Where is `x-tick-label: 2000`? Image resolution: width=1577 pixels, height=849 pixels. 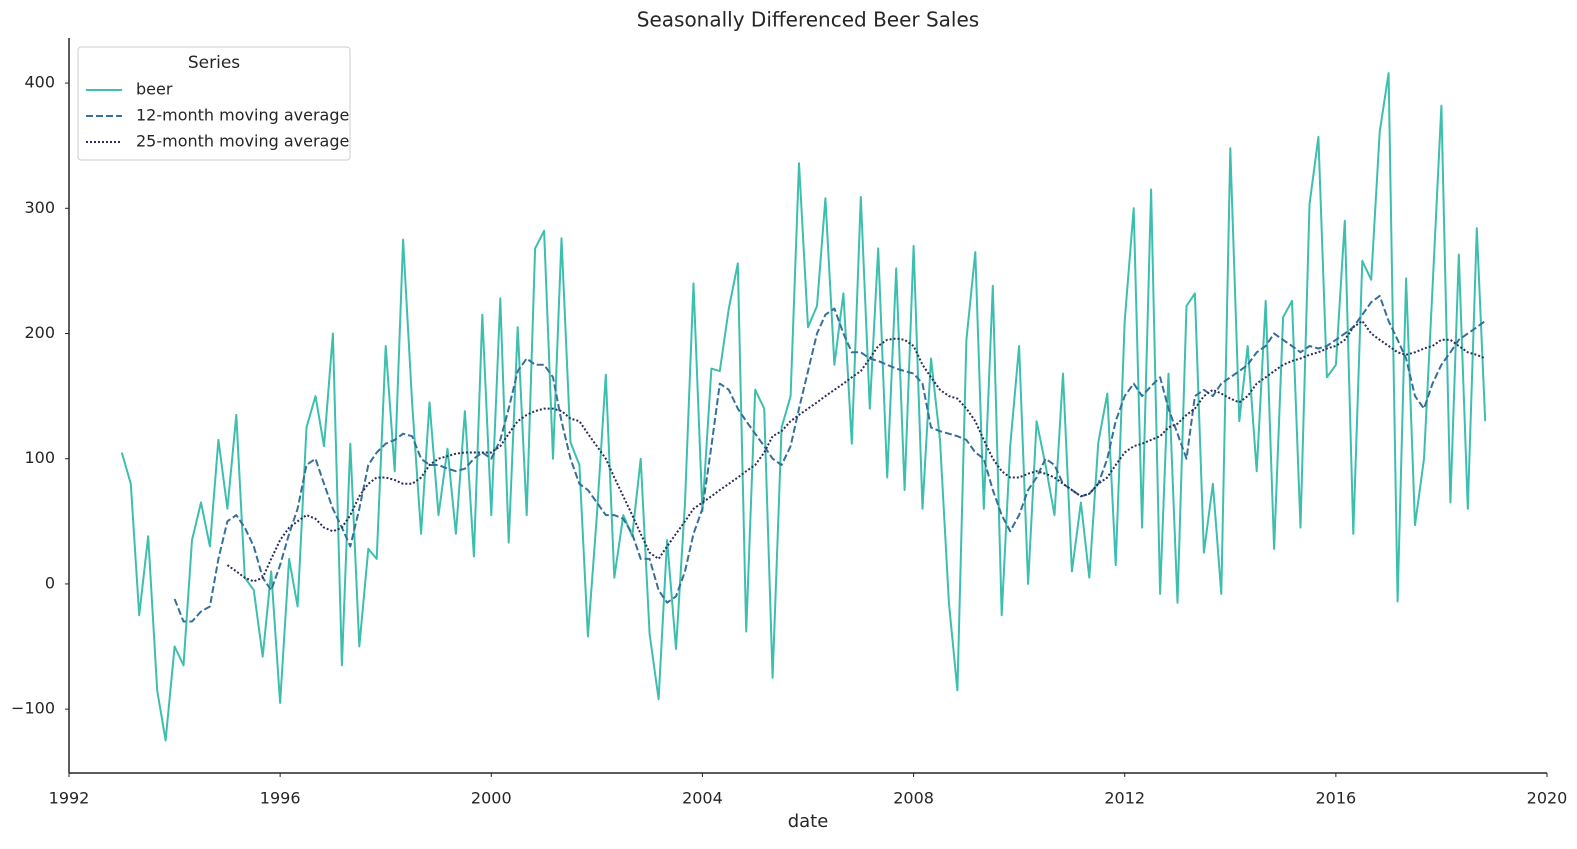 x-tick-label: 2000 is located at coordinates (491, 798).